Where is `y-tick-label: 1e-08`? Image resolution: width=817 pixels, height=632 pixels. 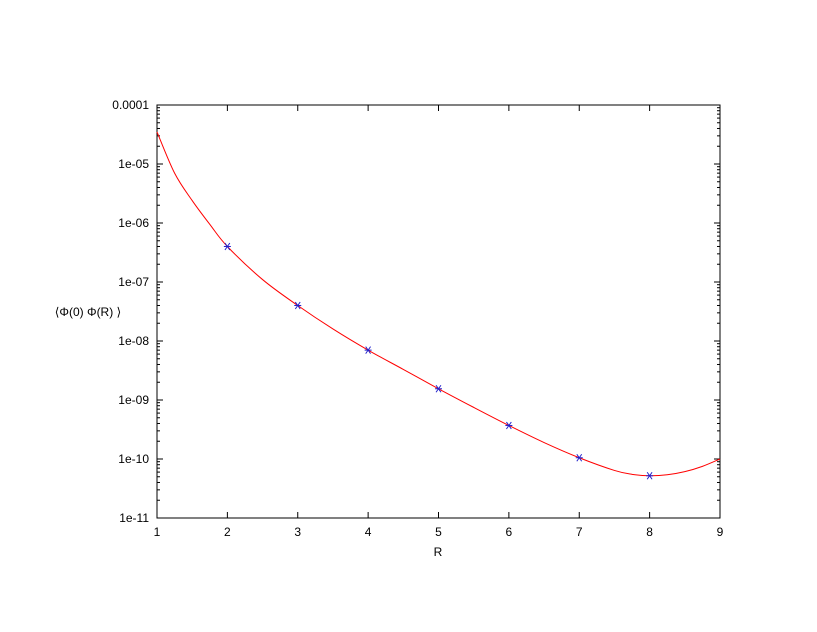 y-tick-label: 1e-08 is located at coordinates (133, 341).